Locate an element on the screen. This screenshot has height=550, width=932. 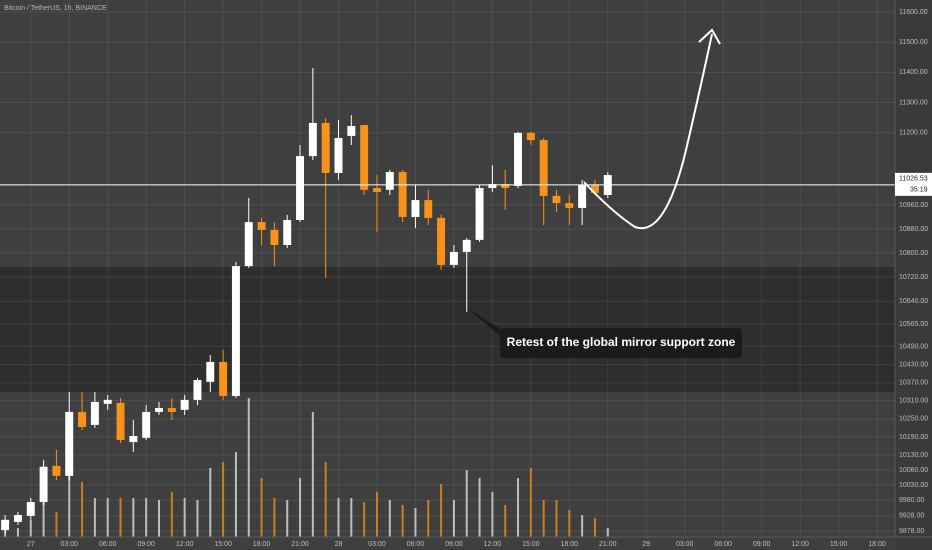
chart-title: Bitcoin / TetherUS, 1h, BINANCE is located at coordinates (55, 8).